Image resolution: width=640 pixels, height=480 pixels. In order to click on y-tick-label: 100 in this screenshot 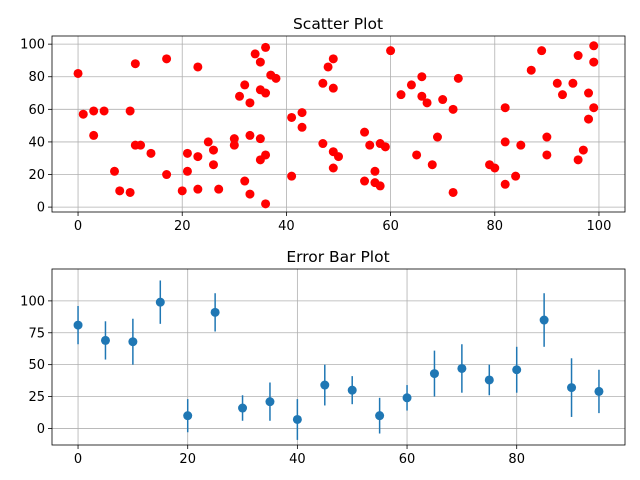, I will do `click(32, 301)`.